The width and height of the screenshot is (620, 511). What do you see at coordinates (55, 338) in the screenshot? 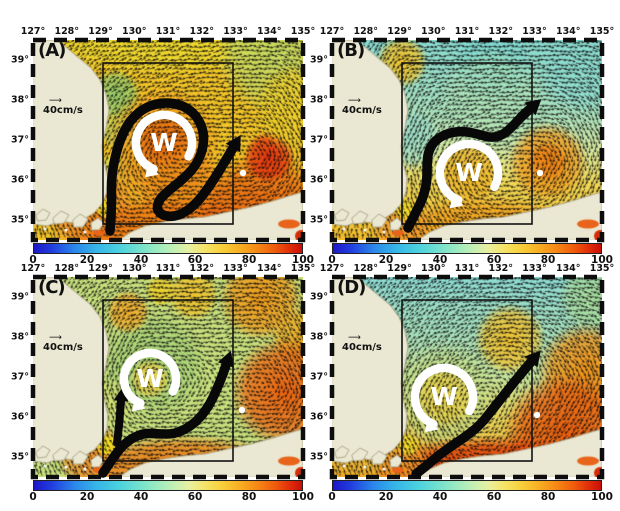
I see `scale-arrow-icon: ⟶` at bounding box center [55, 338].